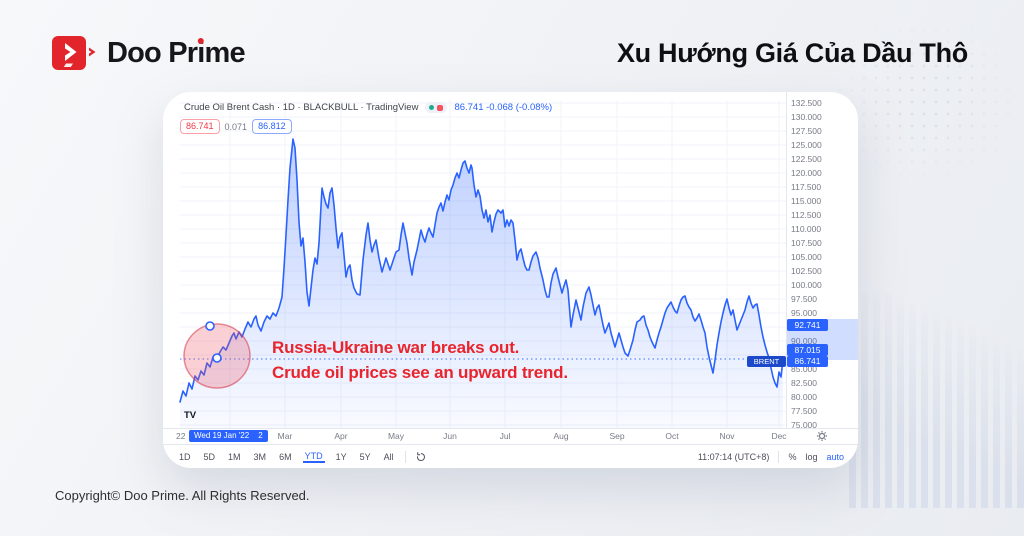 Image resolution: width=1024 pixels, height=536 pixels. What do you see at coordinates (505, 436) in the screenshot?
I see `month-label-jul: Jul` at bounding box center [505, 436].